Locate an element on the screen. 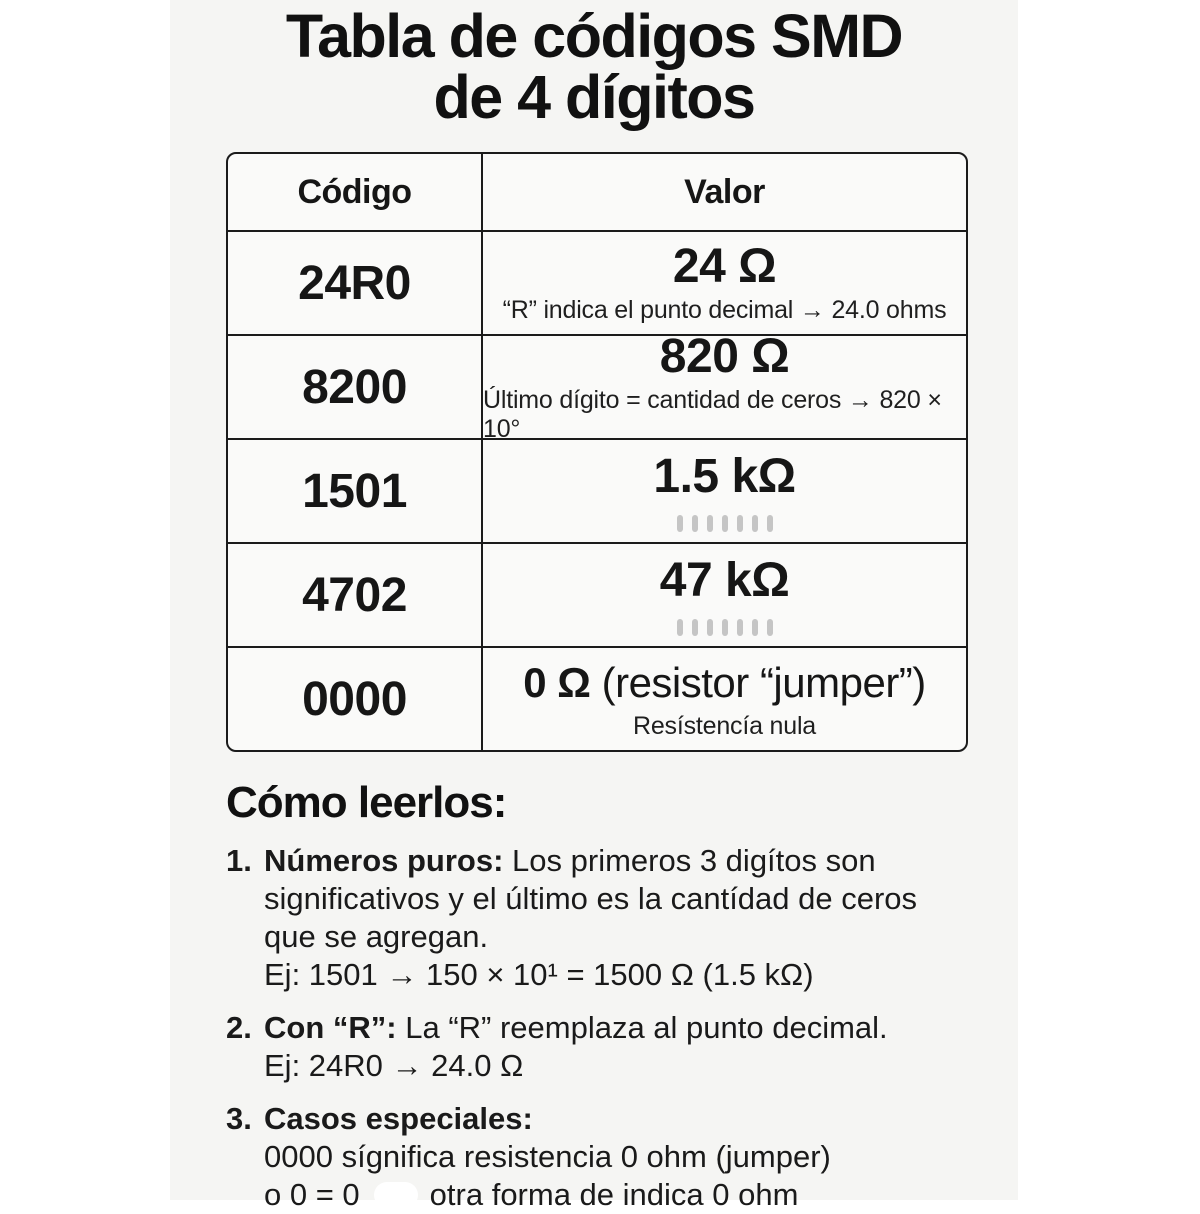 The width and height of the screenshot is (1200, 1214). code-cell: 1501 is located at coordinates (355, 491).